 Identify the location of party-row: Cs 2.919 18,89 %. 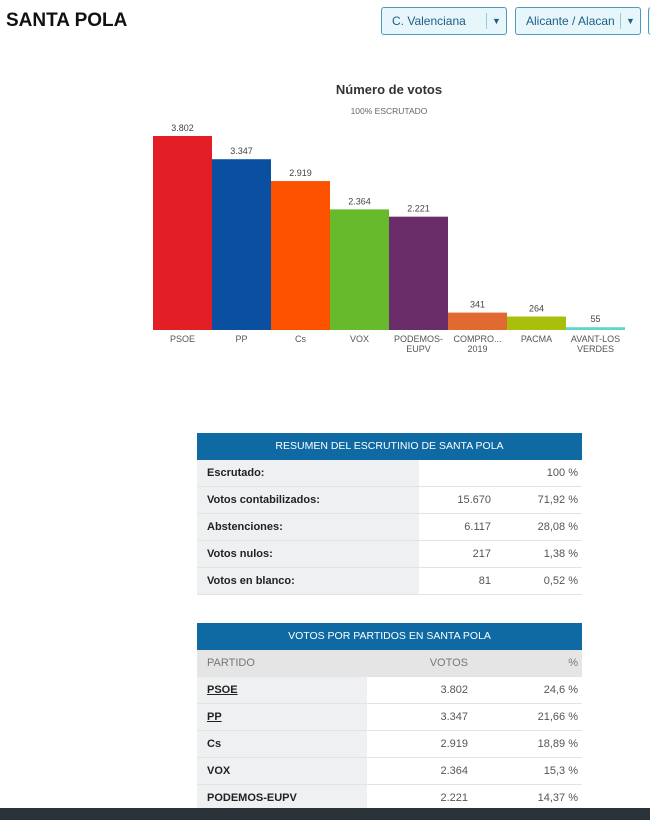
(389, 744).